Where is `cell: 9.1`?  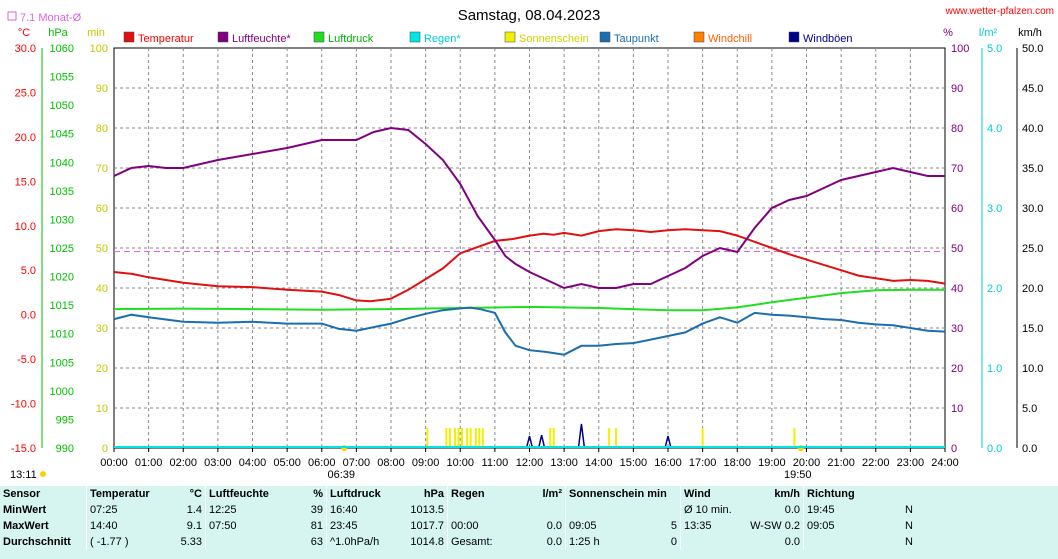 cell: 9.1 is located at coordinates (194, 526).